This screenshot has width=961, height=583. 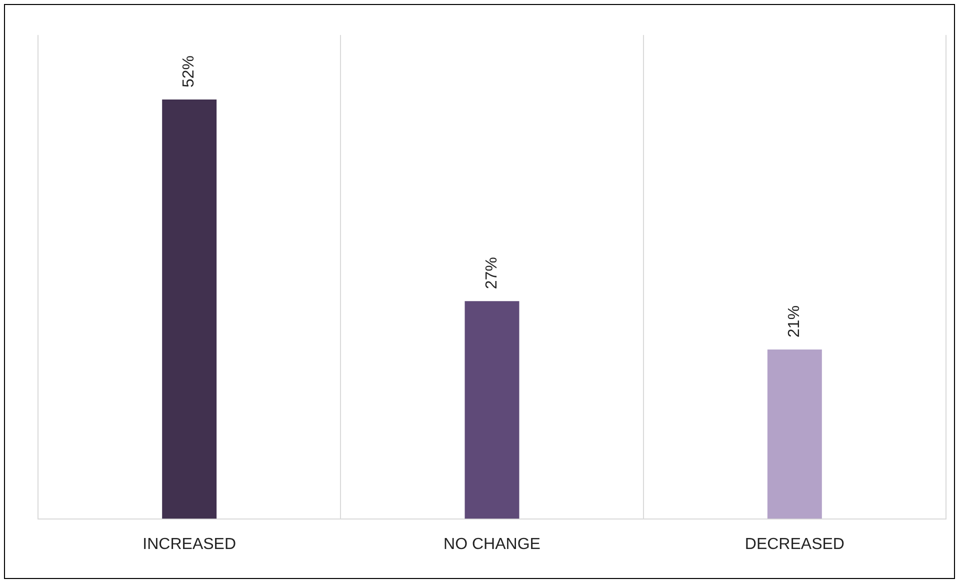 What do you see at coordinates (491, 273) in the screenshot?
I see `data-label: 27%` at bounding box center [491, 273].